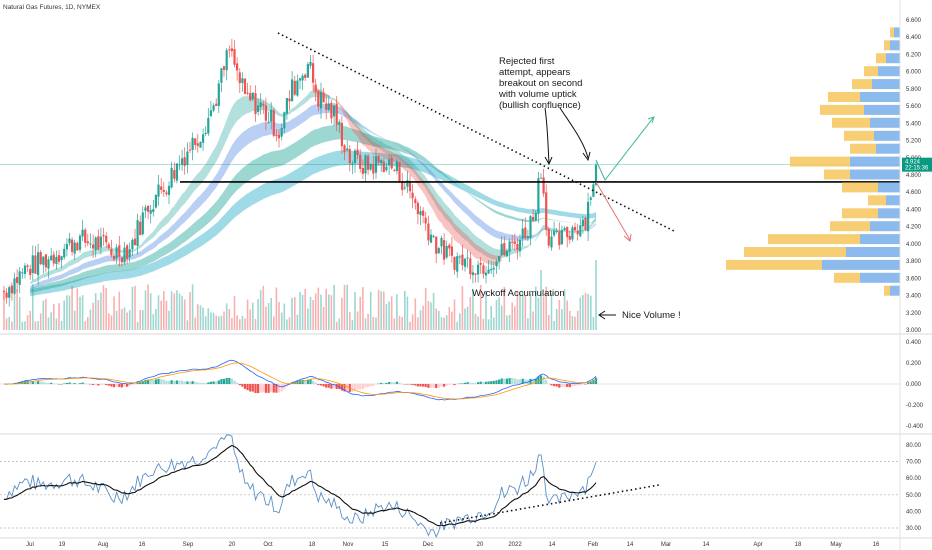 The width and height of the screenshot is (932, 550). I want to click on rsi-tick-label: 40.00, so click(914, 512).